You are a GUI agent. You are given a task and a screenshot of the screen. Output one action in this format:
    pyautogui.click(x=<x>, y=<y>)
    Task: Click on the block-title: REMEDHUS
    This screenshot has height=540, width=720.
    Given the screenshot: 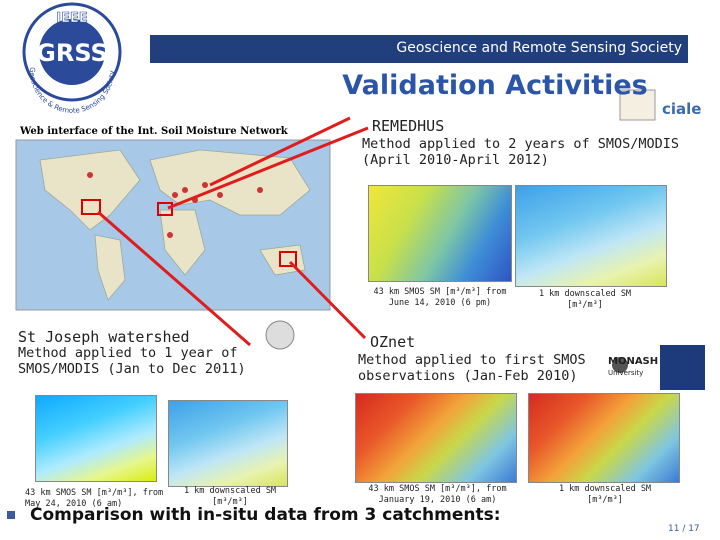 What is the action you would take?
    pyautogui.click(x=408, y=126)
    